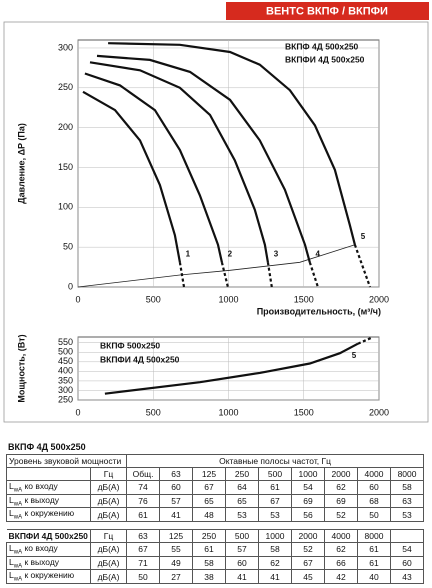 This screenshot has width=432, height=588. I want to click on value-cell: 63, so click(407, 501).